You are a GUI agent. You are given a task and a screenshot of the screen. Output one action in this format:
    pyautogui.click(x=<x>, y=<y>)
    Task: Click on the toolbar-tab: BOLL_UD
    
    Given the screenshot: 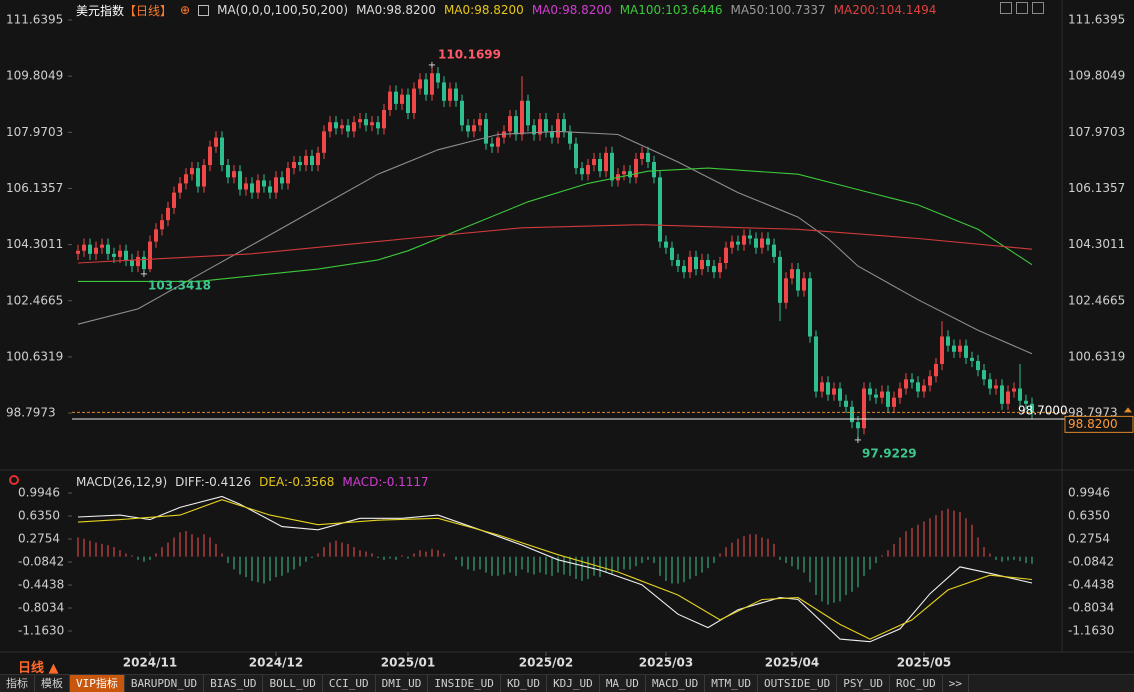 What is the action you would take?
    pyautogui.click(x=293, y=683)
    